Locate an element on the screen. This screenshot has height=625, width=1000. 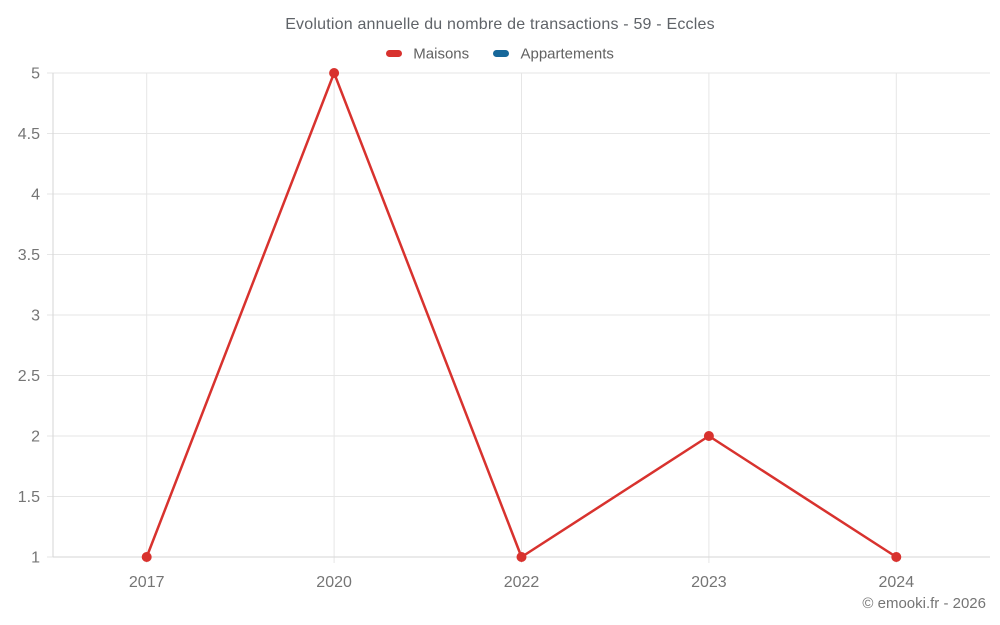
appartements-series-swatch-icon is located at coordinates (501, 53).